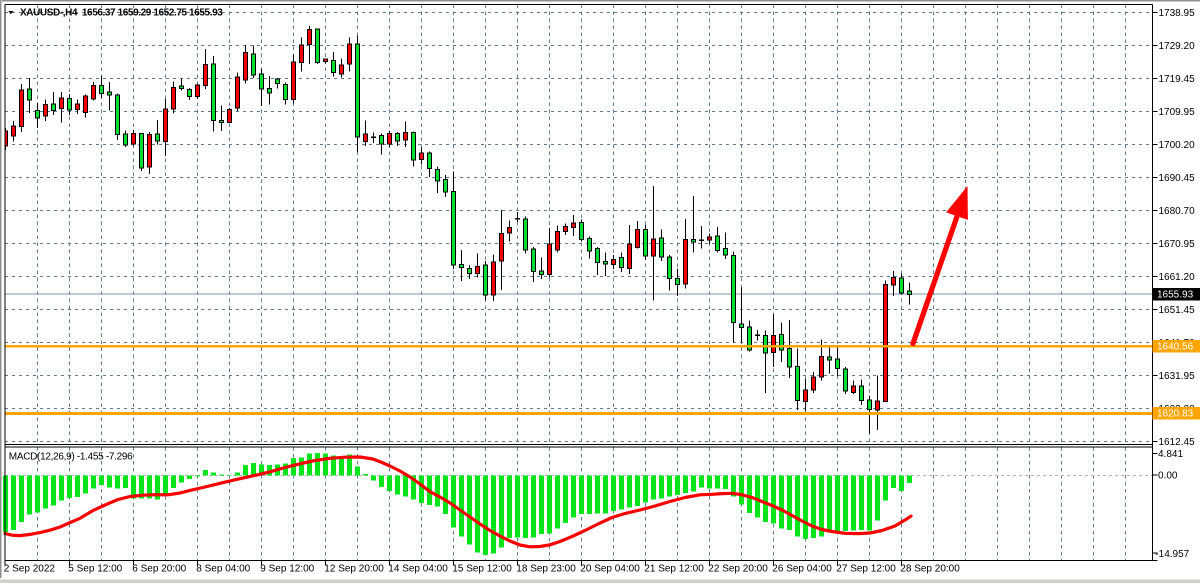 The height and width of the screenshot is (588, 1200). What do you see at coordinates (866, 569) in the screenshot?
I see `svg-text: 27 Sep 12:00` at bounding box center [866, 569].